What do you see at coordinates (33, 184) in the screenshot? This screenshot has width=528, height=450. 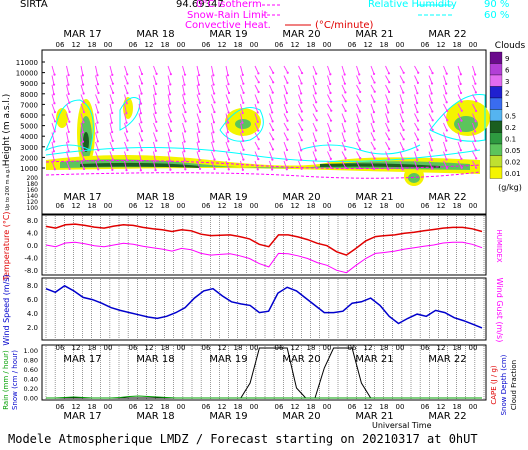 I see `low-height-tick-label: 180` at bounding box center [33, 184].